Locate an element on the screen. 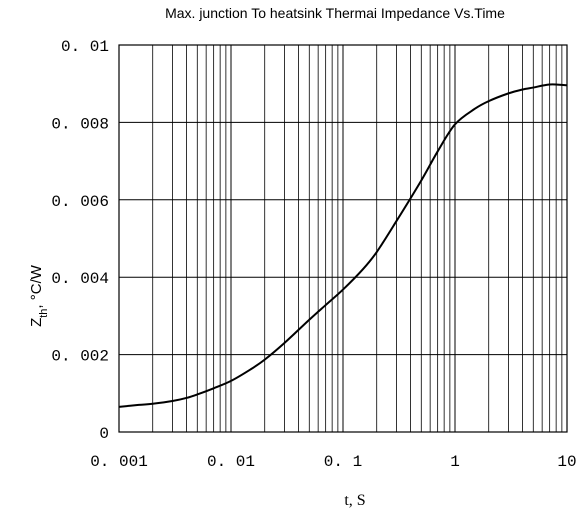  x-tick-label: 1 is located at coordinates (455, 462).